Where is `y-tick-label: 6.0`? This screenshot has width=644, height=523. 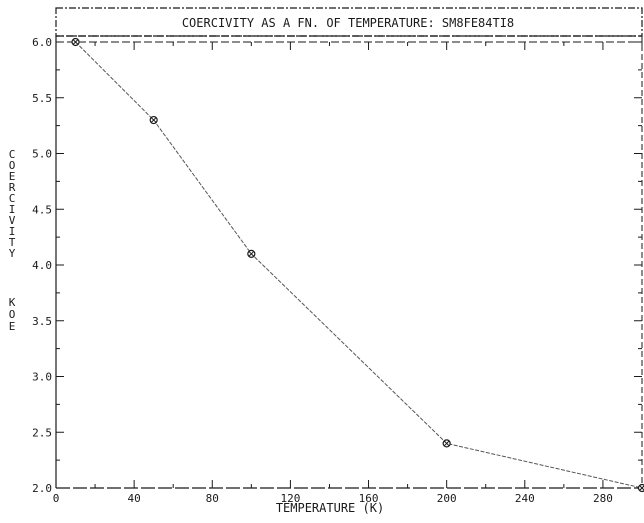
y-tick-label: 6.0 is located at coordinates (42, 42).